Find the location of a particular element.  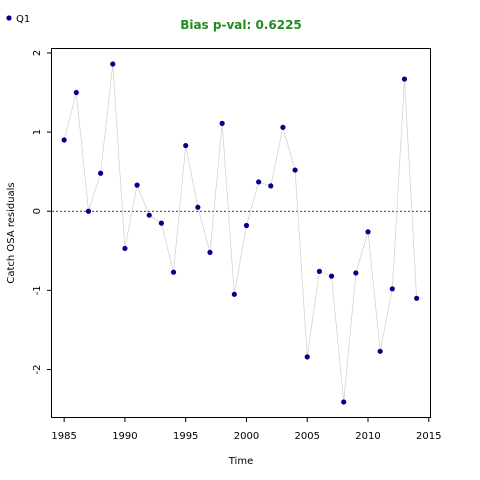

chart-title: Bias p-val: 0.6225 is located at coordinates (241, 25).